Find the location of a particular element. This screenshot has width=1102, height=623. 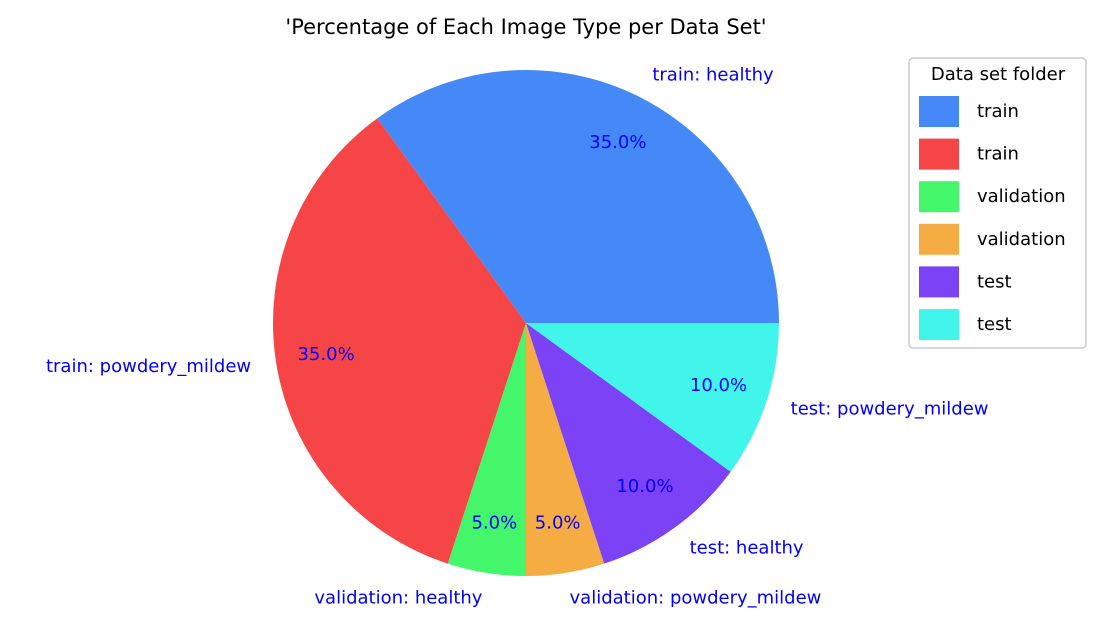

slice-category-label: test: healthy is located at coordinates (747, 548).